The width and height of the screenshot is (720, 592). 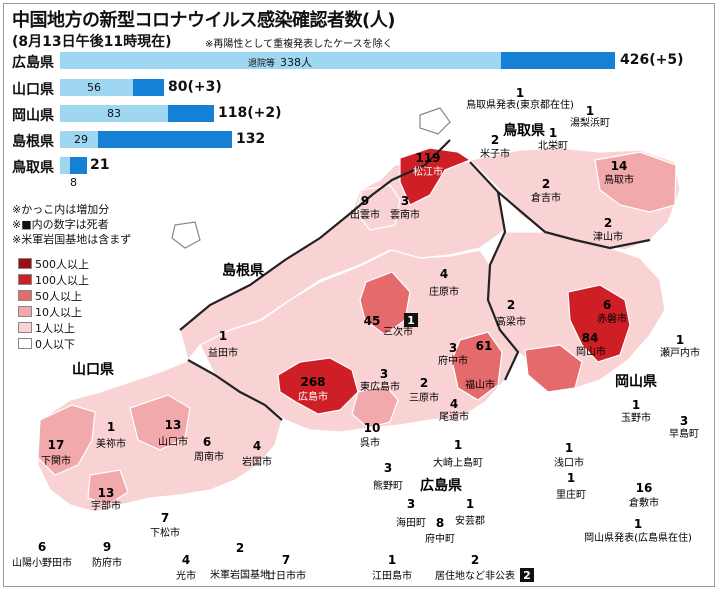 What do you see at coordinates (652, 60) in the screenshot?
I see `bar-total-hiroshima: 426(+5)` at bounding box center [652, 60].